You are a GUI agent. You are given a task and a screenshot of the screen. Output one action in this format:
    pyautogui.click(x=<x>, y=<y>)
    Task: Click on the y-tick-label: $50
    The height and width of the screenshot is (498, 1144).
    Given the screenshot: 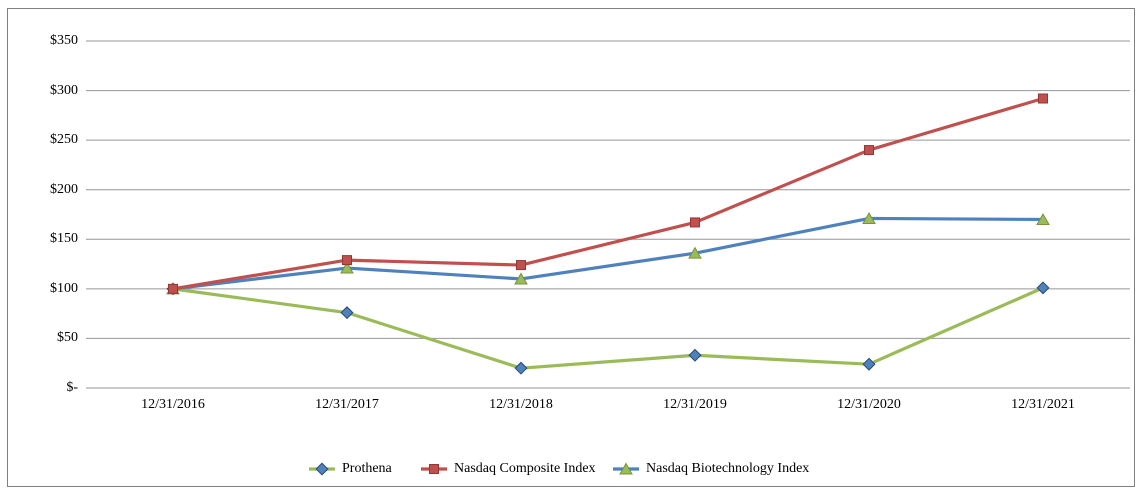 What is the action you would take?
    pyautogui.click(x=67, y=338)
    